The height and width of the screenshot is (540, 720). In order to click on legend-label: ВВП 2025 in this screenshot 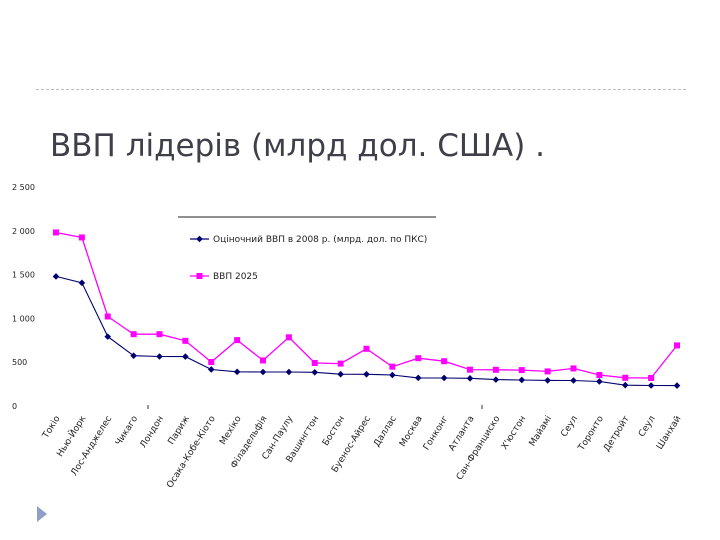, I will do `click(235, 277)`.